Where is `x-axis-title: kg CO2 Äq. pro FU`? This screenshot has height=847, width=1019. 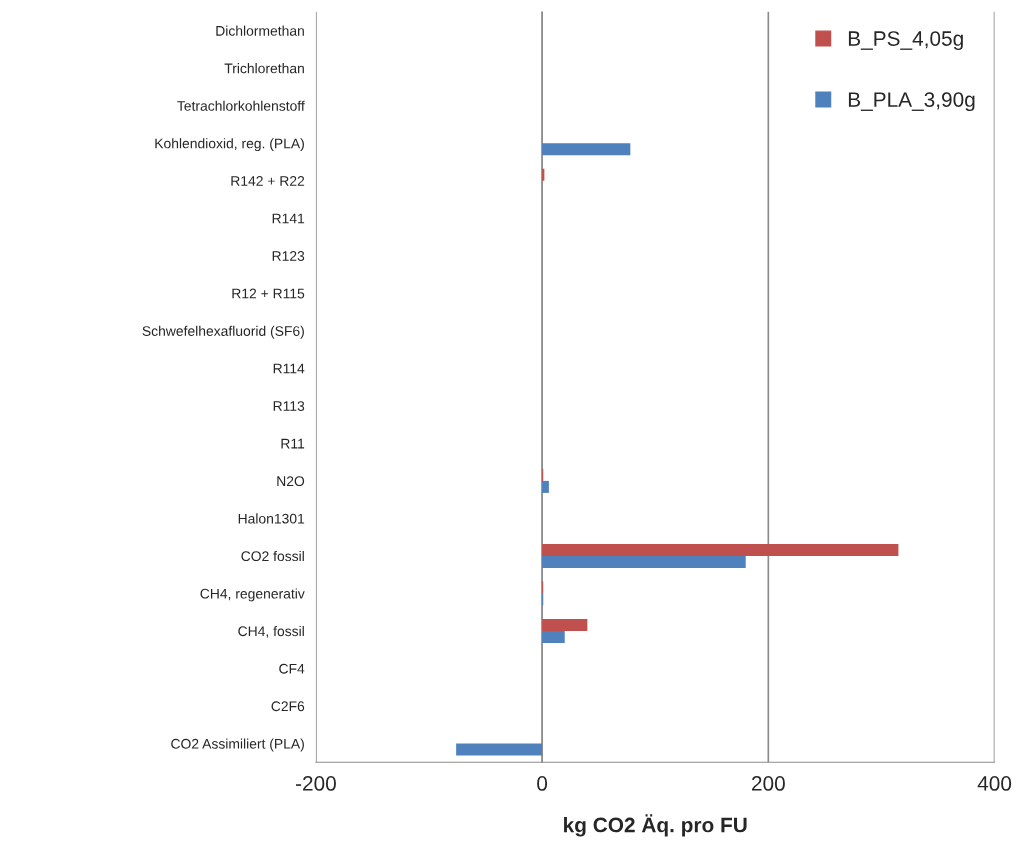
x-axis-title: kg CO2 Äq. pro FU is located at coordinates (655, 825).